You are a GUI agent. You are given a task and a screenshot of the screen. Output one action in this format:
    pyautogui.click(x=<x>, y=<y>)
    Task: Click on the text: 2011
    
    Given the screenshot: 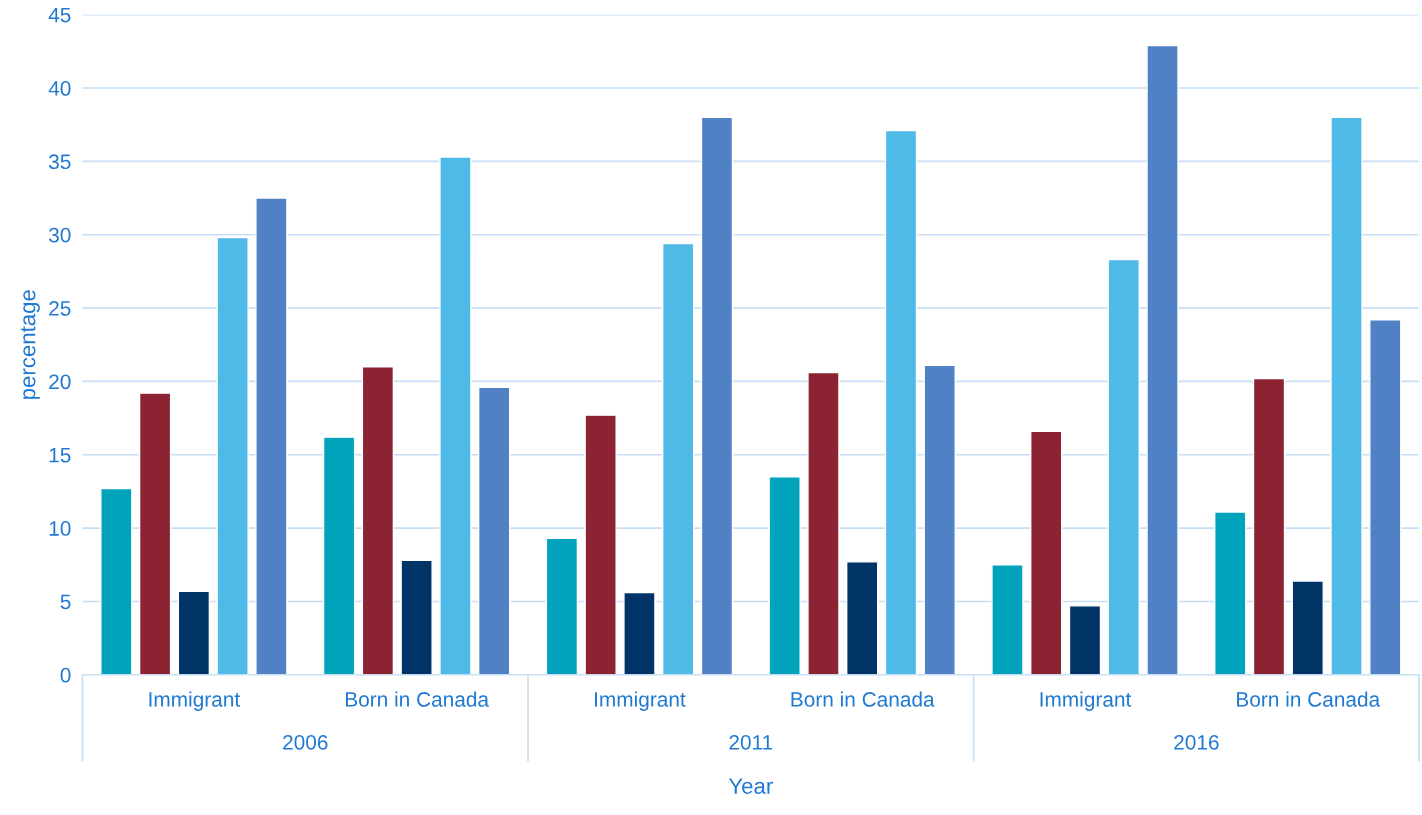 What is the action you would take?
    pyautogui.click(x=751, y=742)
    